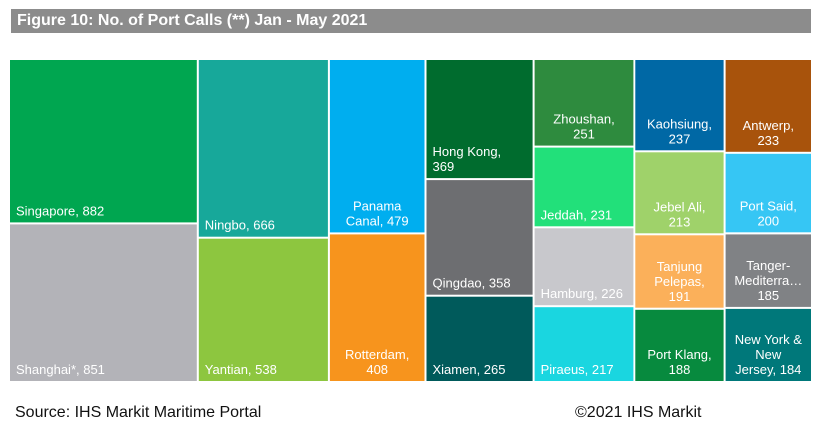 The width and height of the screenshot is (820, 436). I want to click on treemap-label-qingdao: Qingdao, 358, so click(472, 283).